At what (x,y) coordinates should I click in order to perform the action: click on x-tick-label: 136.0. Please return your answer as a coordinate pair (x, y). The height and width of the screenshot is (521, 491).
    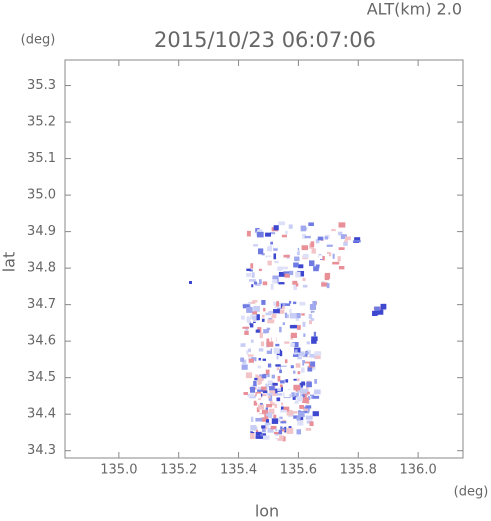
    Looking at the image, I should click on (418, 470).